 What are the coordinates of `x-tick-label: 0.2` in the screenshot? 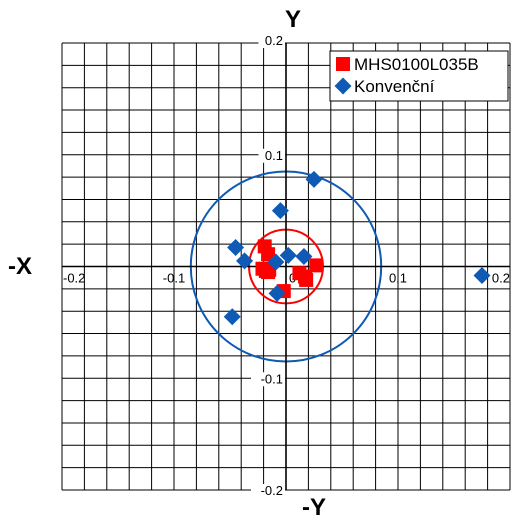 It's located at (501, 278).